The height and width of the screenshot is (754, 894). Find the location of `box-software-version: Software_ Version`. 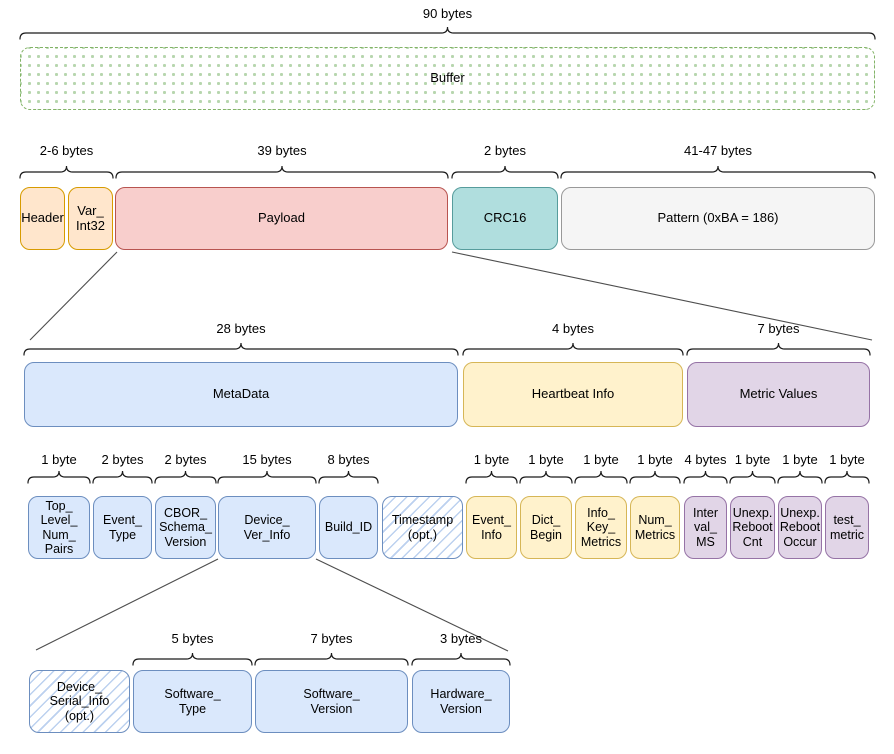

box-software-version: Software_ Version is located at coordinates (331, 701).